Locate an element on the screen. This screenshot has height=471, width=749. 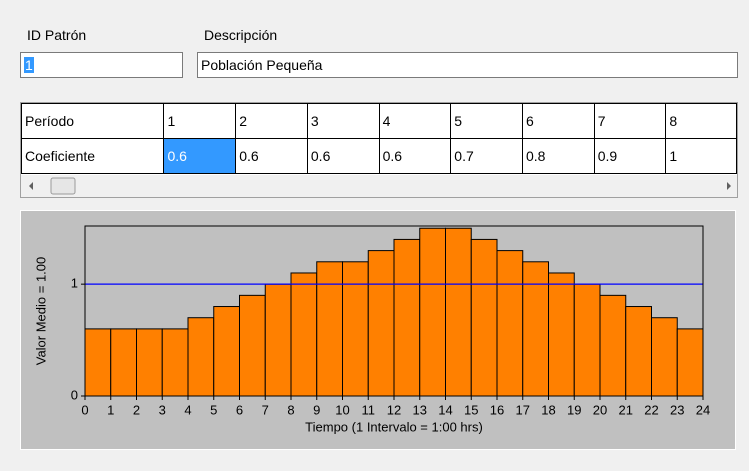
x-tick-label: 22 is located at coordinates (651, 409).